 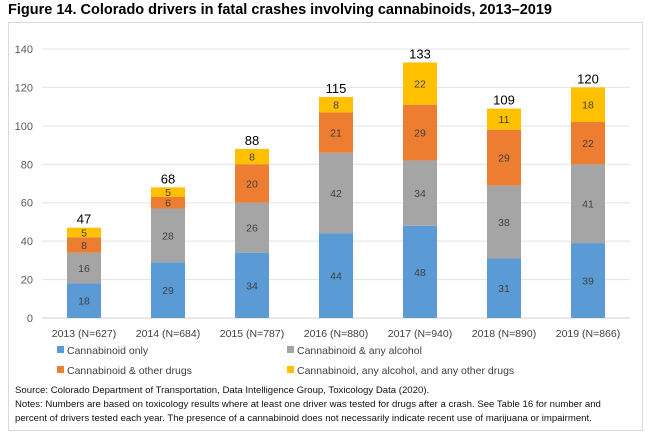 I want to click on x-tick-label: 2019 (N=866), so click(x=588, y=334).